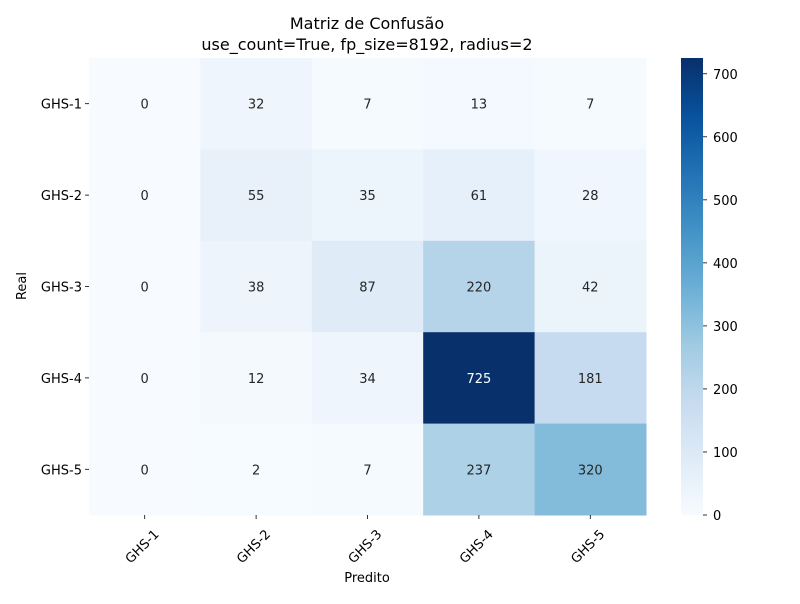  Describe the element at coordinates (61, 379) in the screenshot. I see `y-tick-label: GHS-4` at that location.